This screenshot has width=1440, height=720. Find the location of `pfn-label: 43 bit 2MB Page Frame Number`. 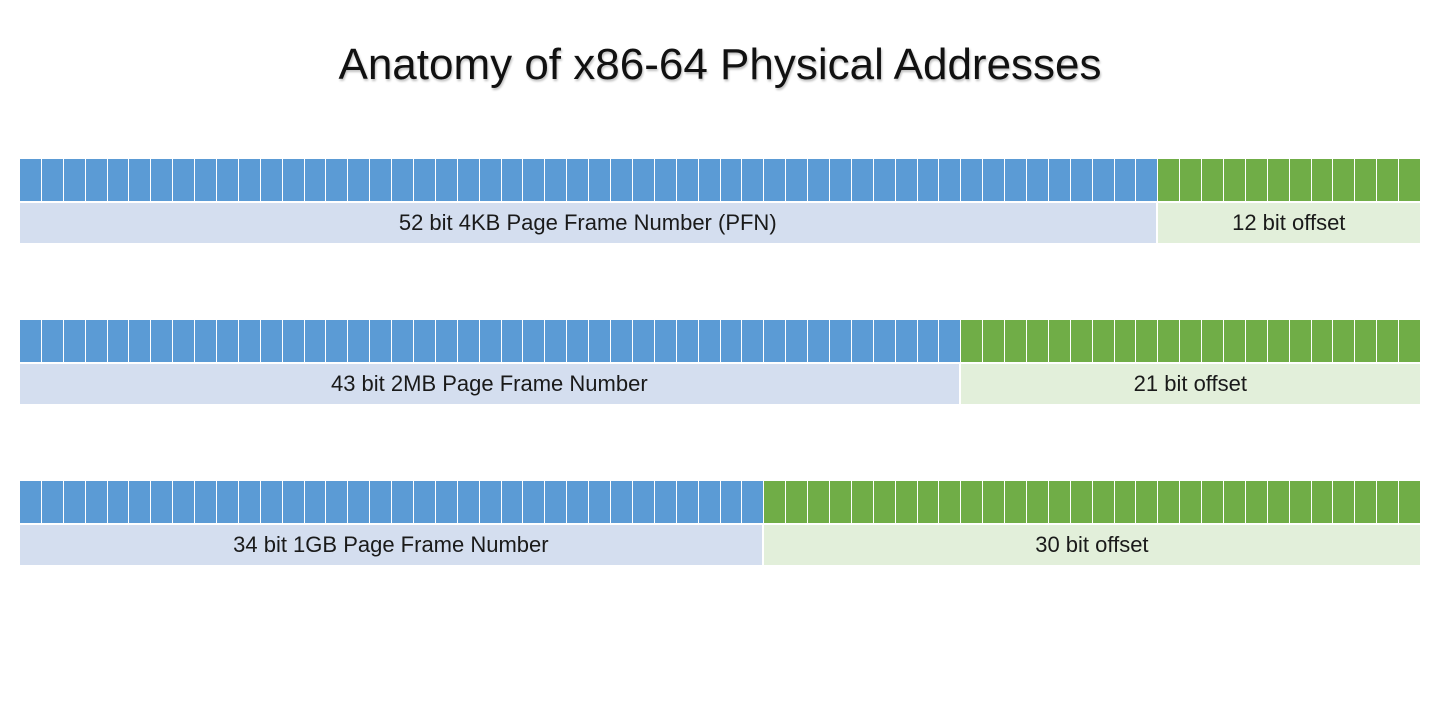

pfn-label: 43 bit 2MB Page Frame Number is located at coordinates (490, 384).